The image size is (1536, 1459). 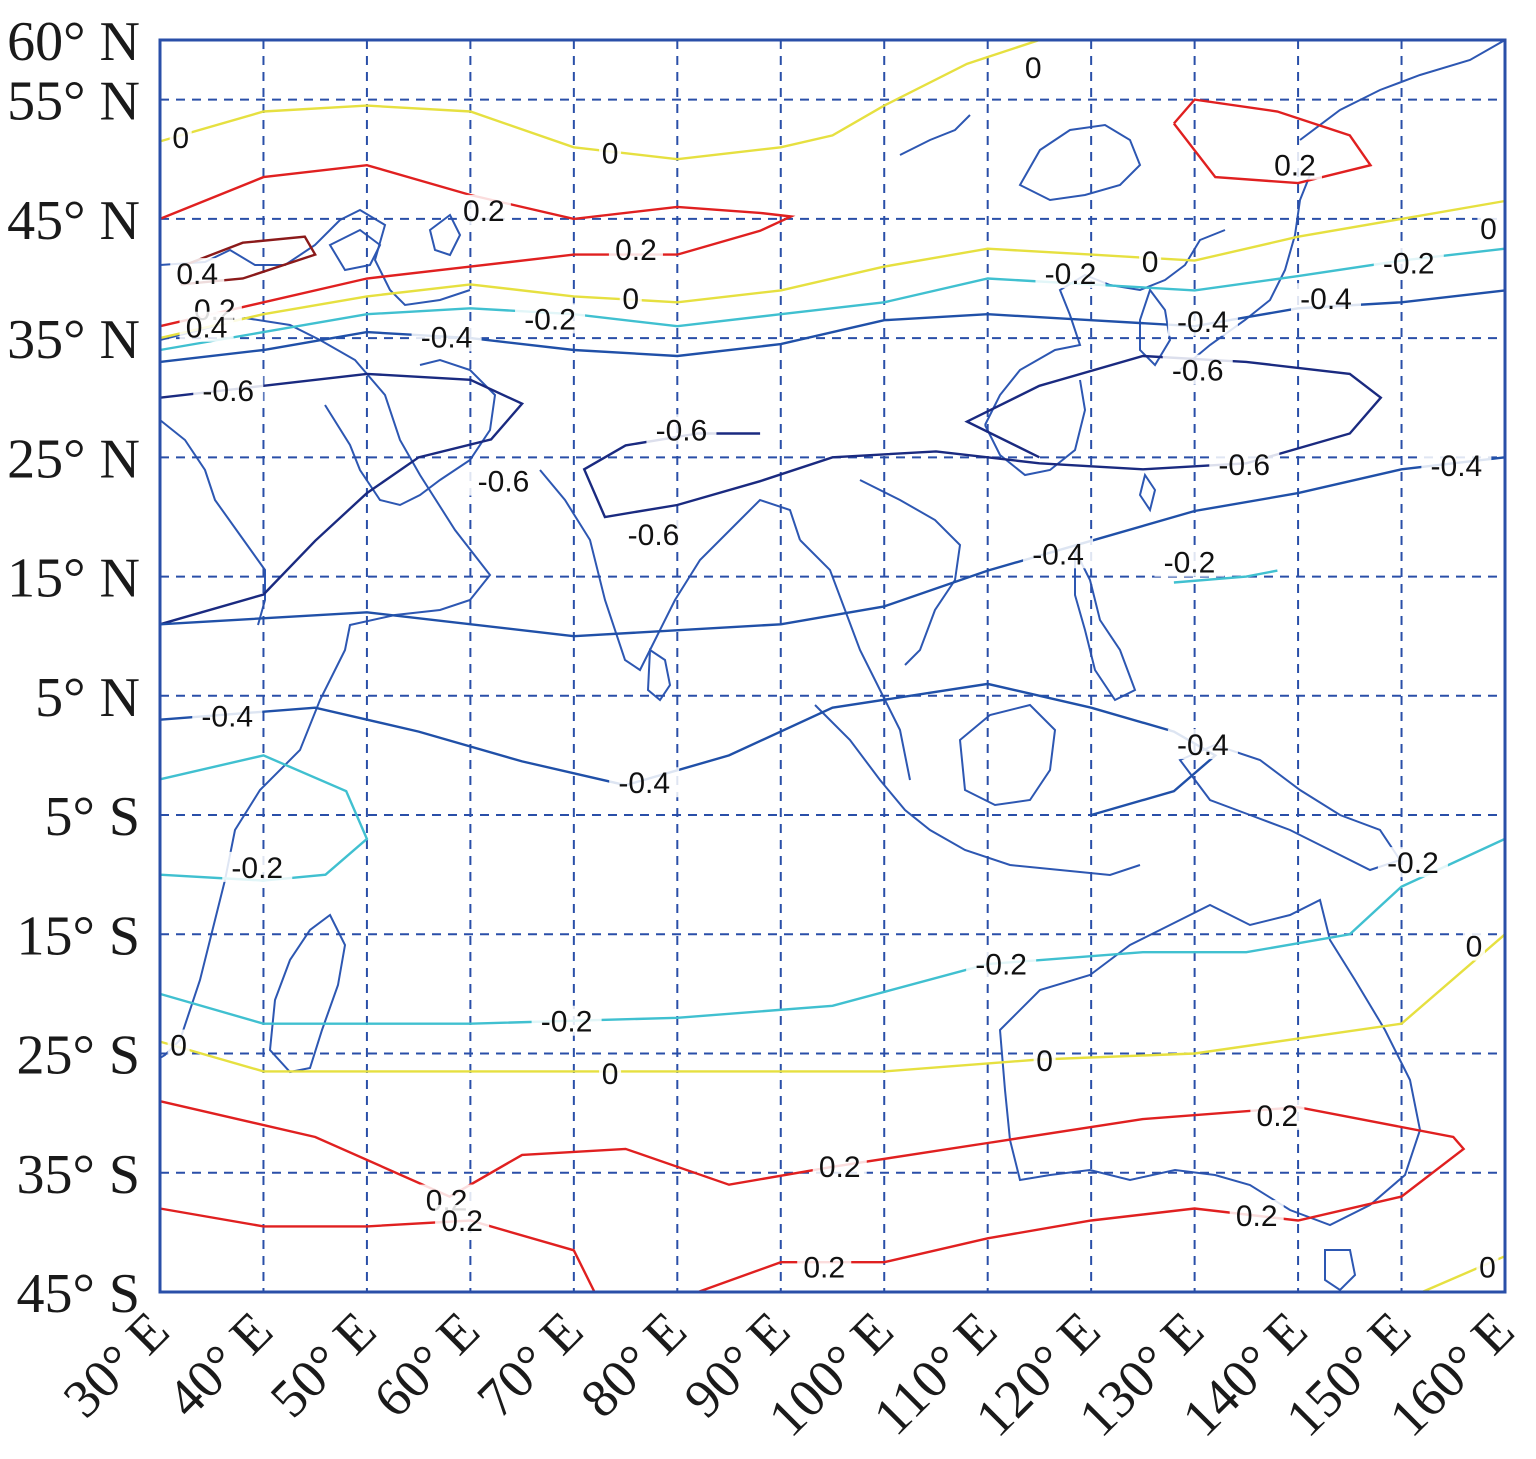 I want to click on coastline-caspian, so click(x=445, y=235).